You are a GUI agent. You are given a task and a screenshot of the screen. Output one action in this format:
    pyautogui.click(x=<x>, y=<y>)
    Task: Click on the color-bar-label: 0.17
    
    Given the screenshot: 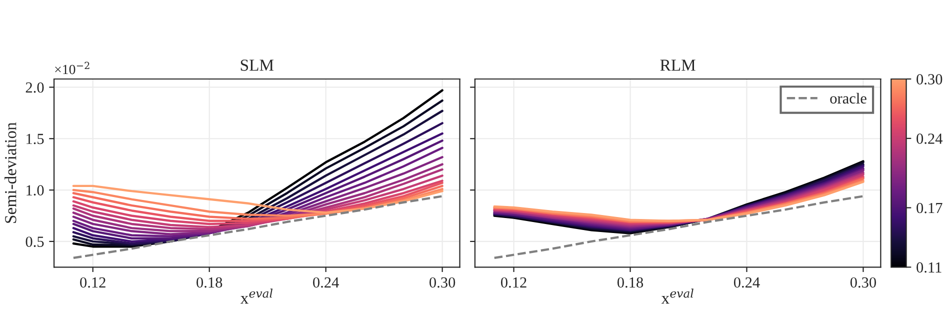 What is the action you would take?
    pyautogui.click(x=929, y=208)
    